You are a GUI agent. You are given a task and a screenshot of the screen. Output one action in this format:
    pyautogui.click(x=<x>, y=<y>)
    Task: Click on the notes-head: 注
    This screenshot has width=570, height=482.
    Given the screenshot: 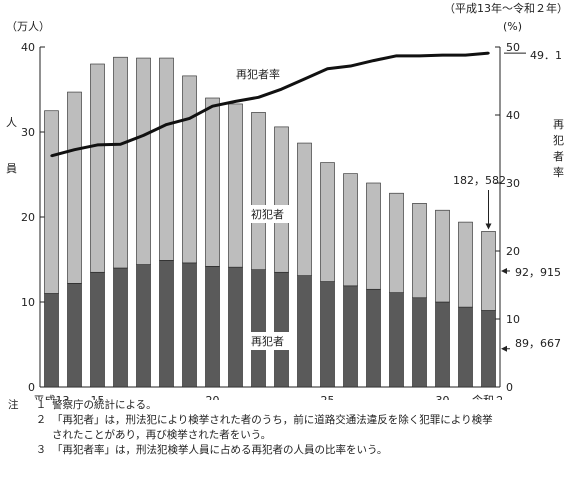 What is the action you would take?
    pyautogui.click(x=13, y=405)
    